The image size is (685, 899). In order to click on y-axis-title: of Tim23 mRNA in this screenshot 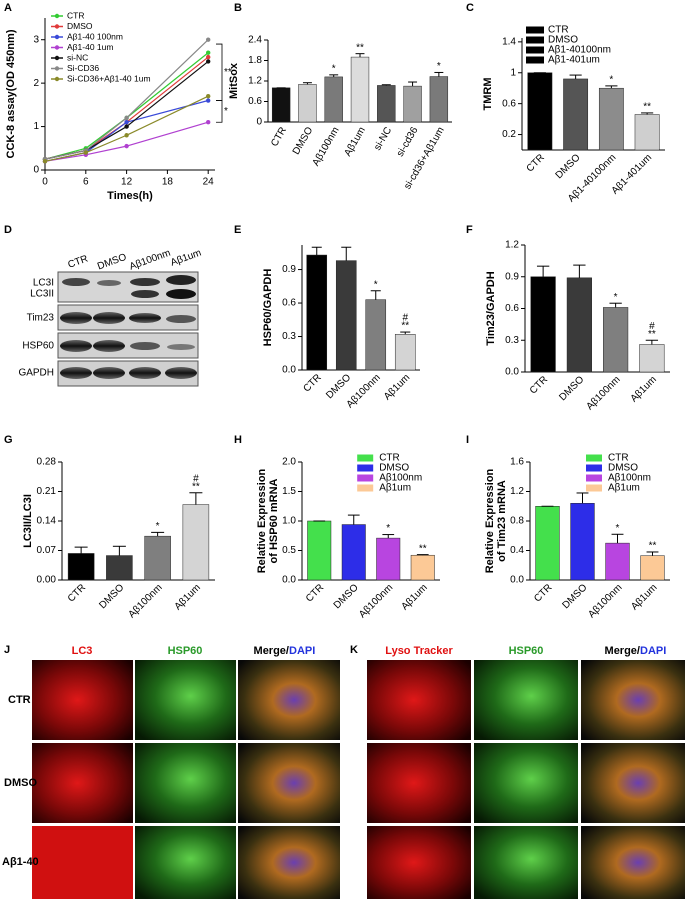, I will do `click(502, 521)`.